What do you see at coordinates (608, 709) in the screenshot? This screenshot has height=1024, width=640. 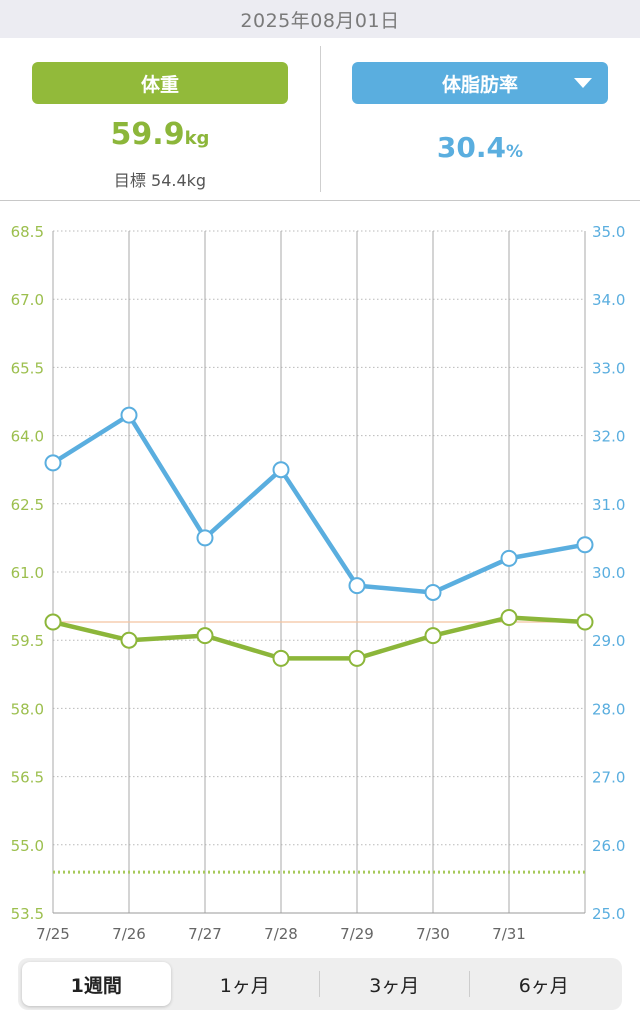 I see `right-axis-tick-label: 28.0` at bounding box center [608, 709].